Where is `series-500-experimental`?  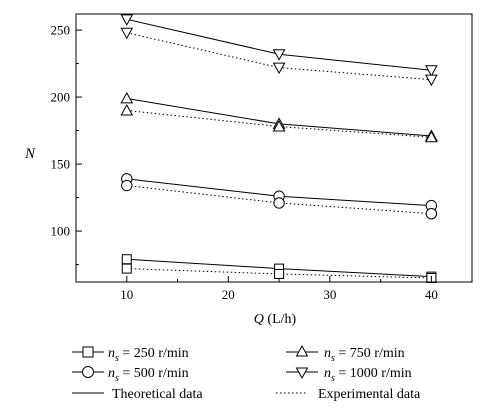
series-500-experimental is located at coordinates (279, 199).